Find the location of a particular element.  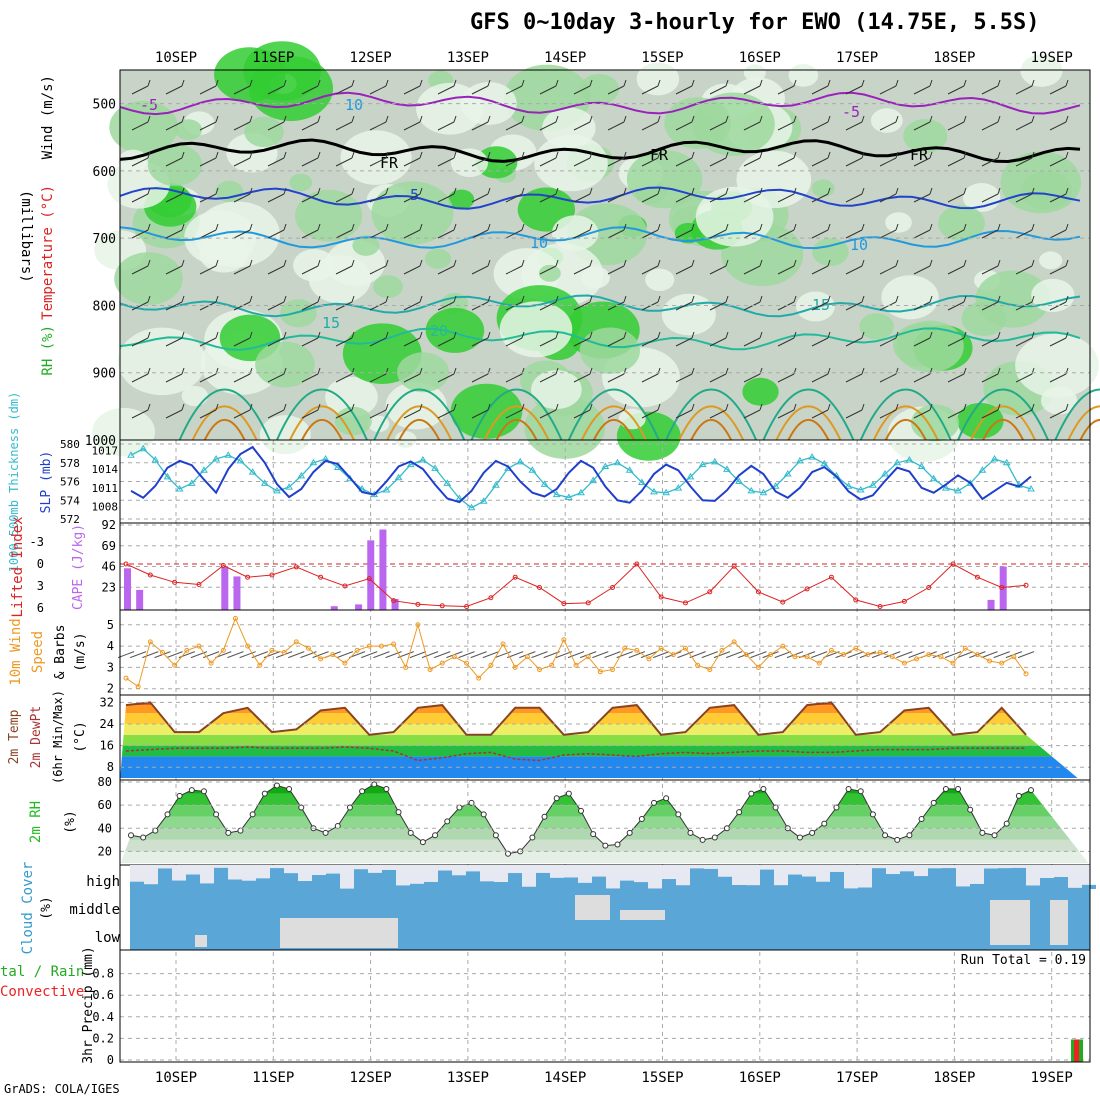

ylabel-part: RH (%) is located at coordinates (48, 350).